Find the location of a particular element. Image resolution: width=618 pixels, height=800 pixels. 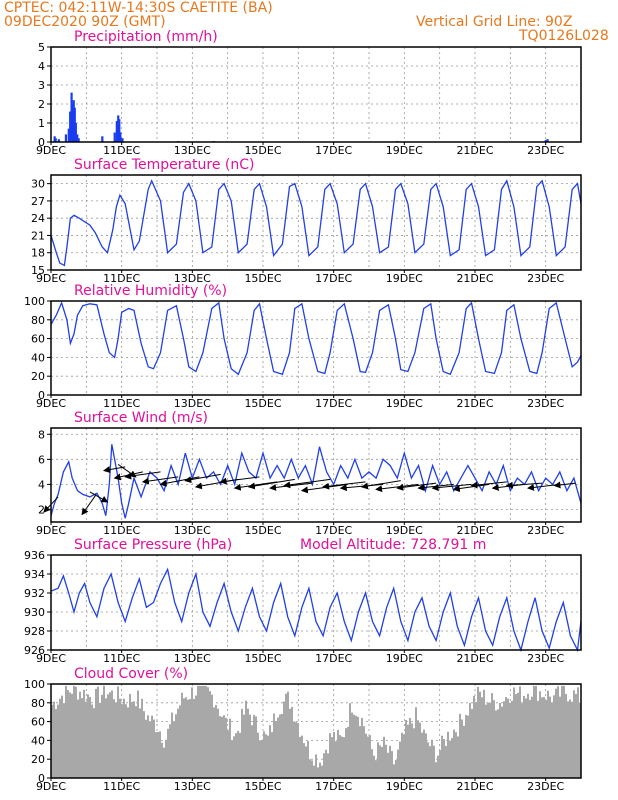

rh-xtick-label-4: 17DEC is located at coordinates (333, 403).